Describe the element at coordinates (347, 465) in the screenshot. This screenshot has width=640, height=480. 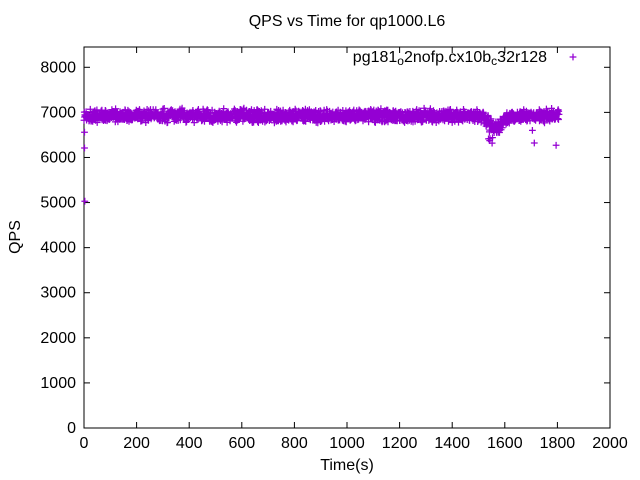
I see `x-axis-label: Time(s)` at that location.